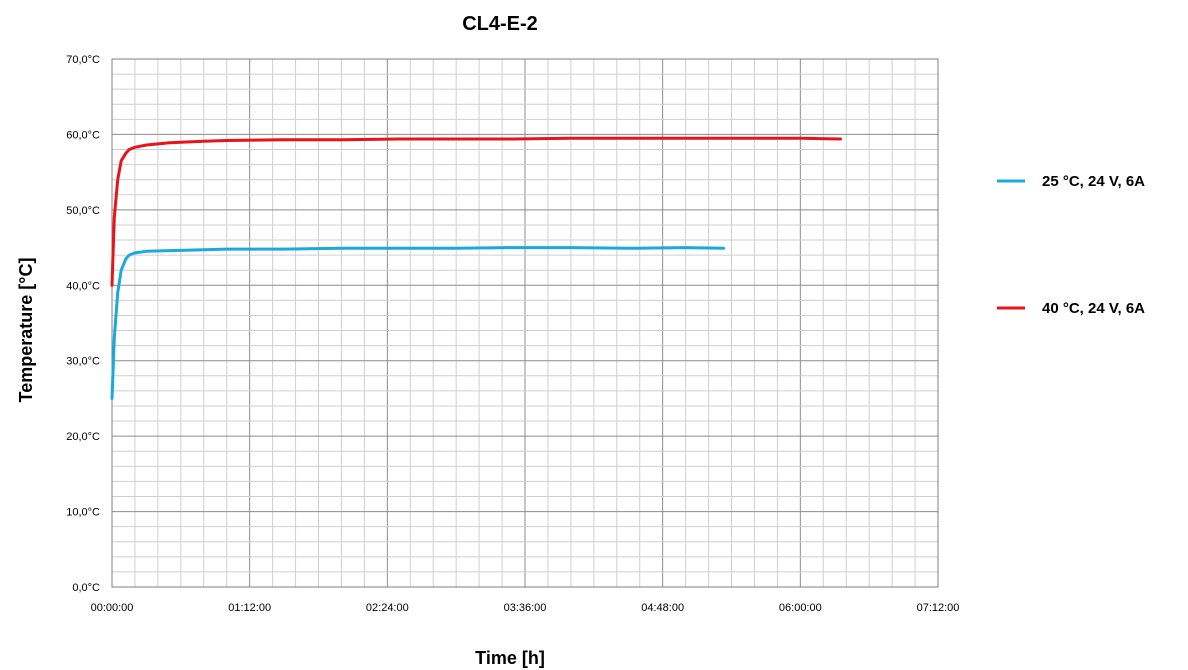  I want to click on x-tick-label: 06:00:00, so click(800, 608).